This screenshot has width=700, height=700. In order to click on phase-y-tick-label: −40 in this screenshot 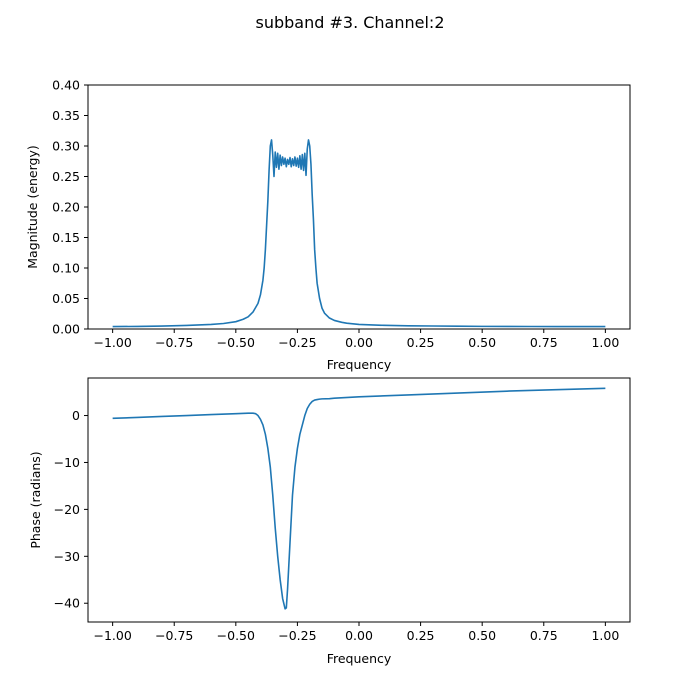, I will do `click(67, 603)`.